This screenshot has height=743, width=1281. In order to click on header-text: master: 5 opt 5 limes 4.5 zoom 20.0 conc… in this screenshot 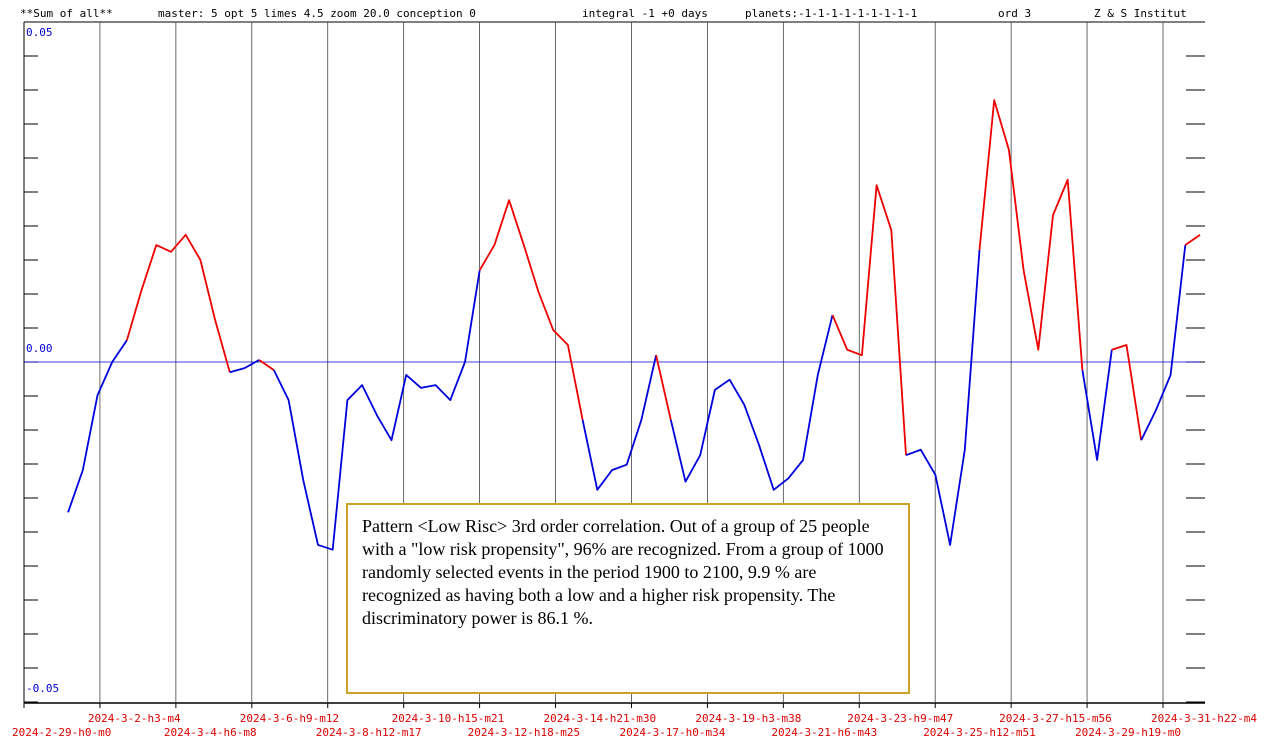, I will do `click(317, 13)`.